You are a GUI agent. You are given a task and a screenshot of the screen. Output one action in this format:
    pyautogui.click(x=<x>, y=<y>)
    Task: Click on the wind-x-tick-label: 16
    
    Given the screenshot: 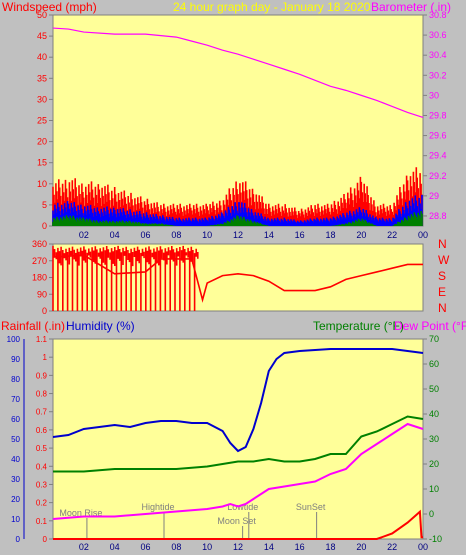 What is the action you would take?
    pyautogui.click(x=300, y=235)
    